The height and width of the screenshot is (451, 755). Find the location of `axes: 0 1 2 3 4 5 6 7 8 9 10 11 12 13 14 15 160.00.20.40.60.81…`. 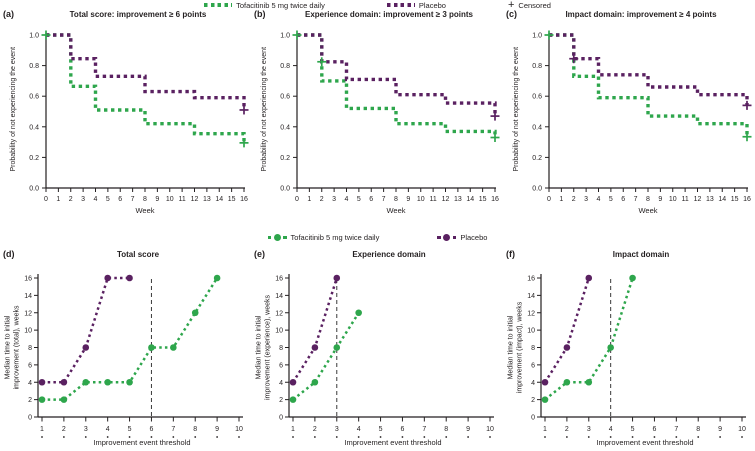

axes: 0 1 2 3 4 5 6 7 8 9 10 11 12 13 14 15 160.00.20.40.60.81… is located at coordinates (138, 118).